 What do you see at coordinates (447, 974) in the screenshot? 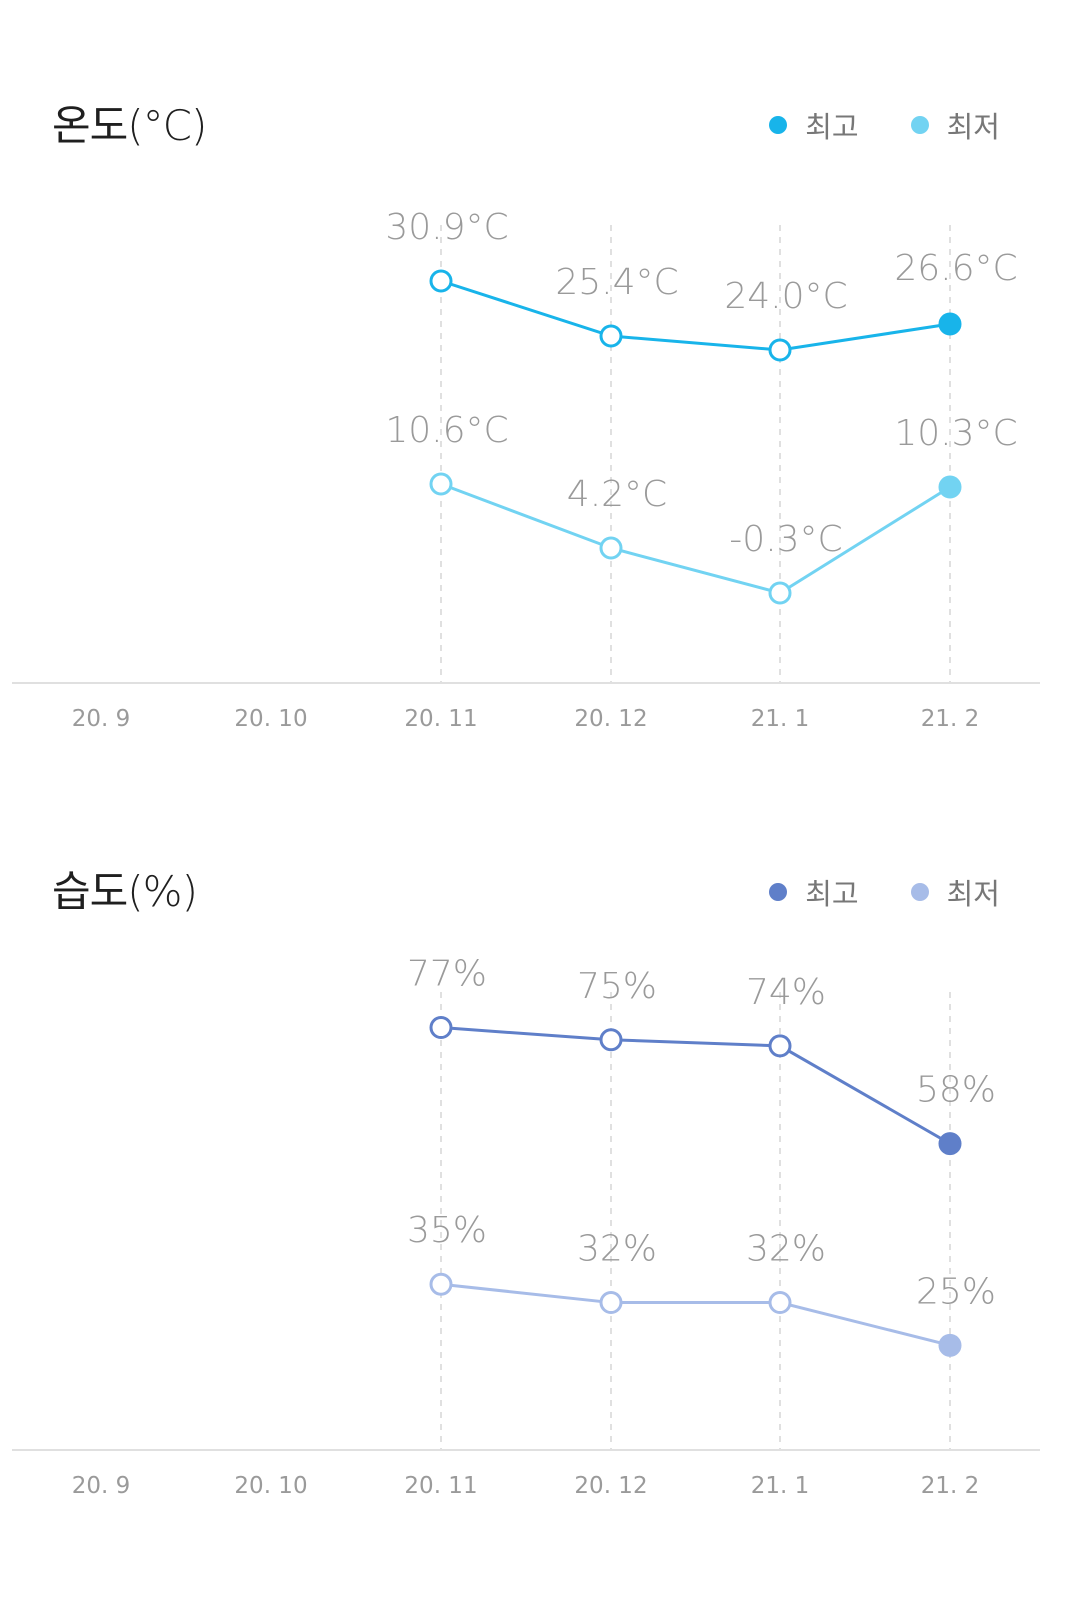
I see `data-label: 77%` at bounding box center [447, 974].